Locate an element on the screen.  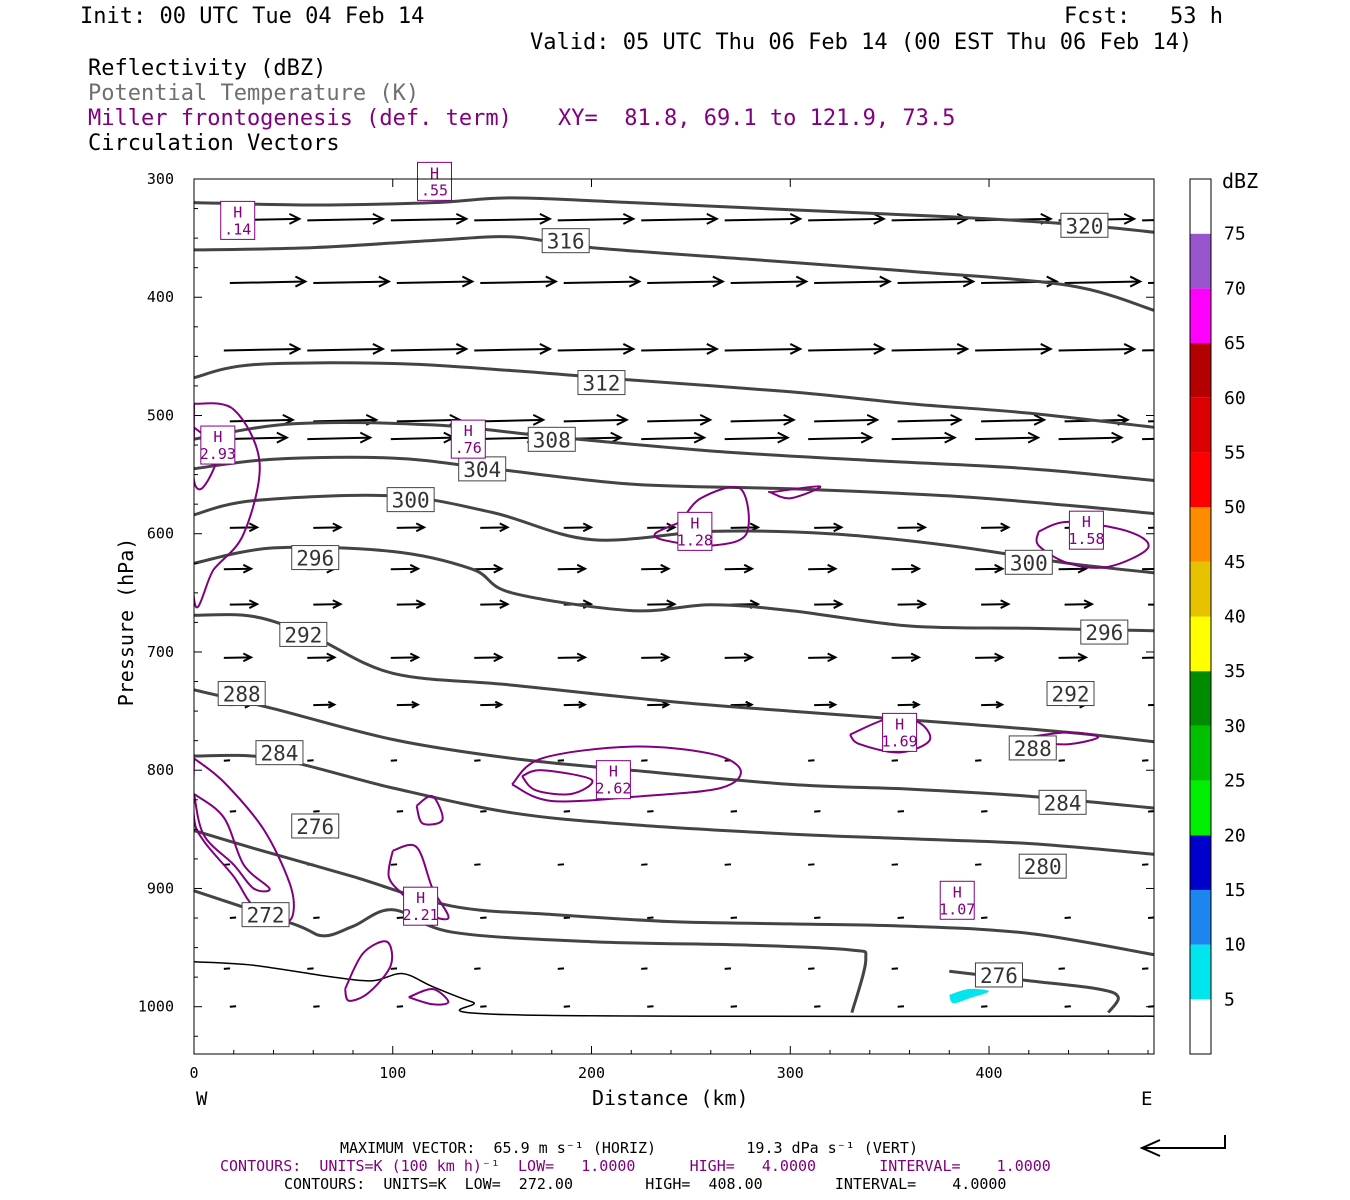
colorbar-level-label: 25 is located at coordinates (1235, 781).